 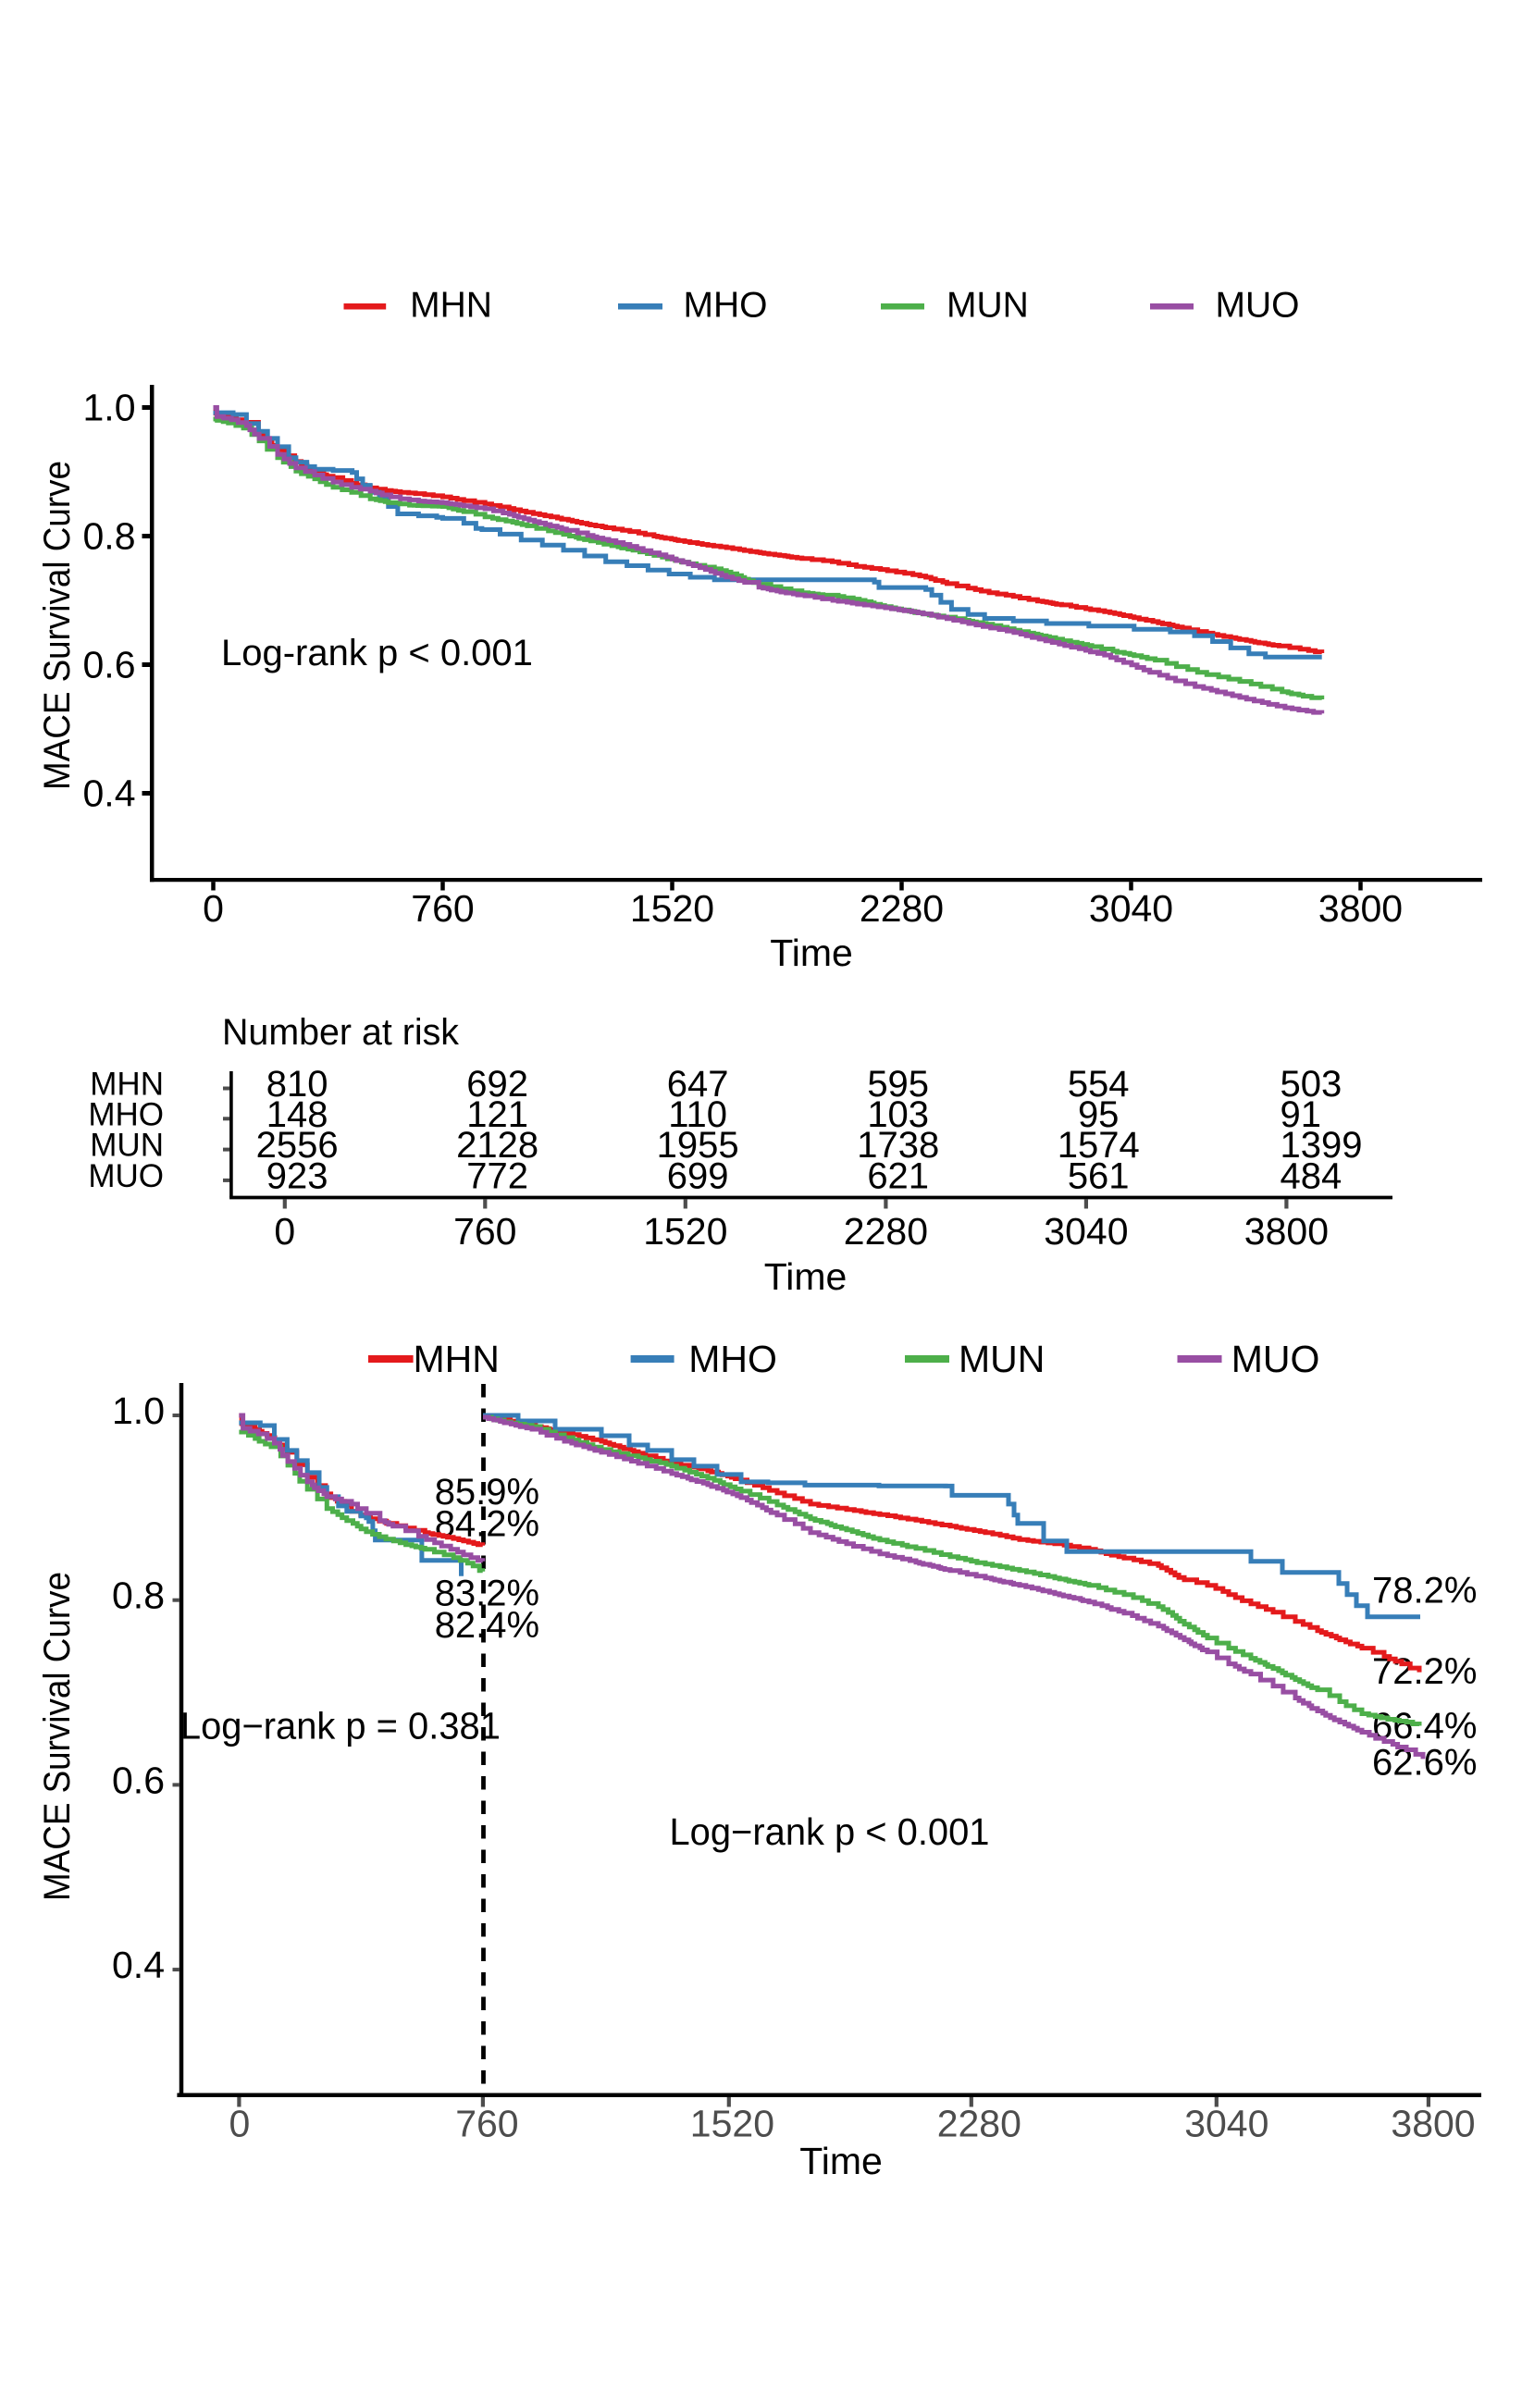 What do you see at coordinates (698, 1114) in the screenshot?
I see `svg-text: 110` at bounding box center [698, 1114].